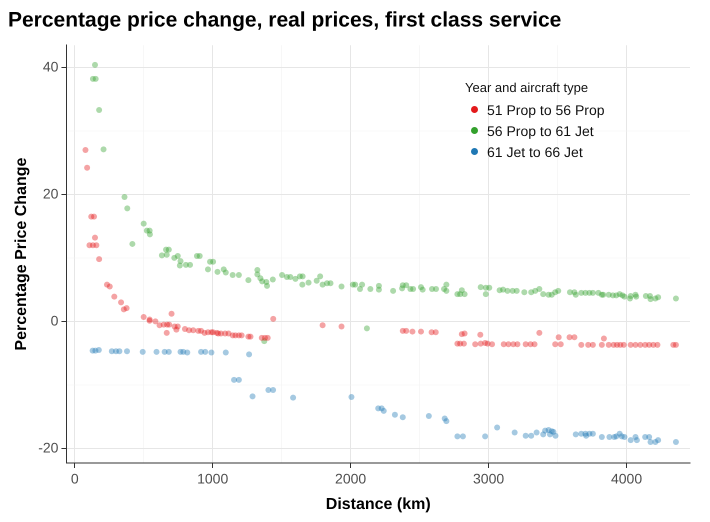 The image size is (710, 522). What do you see at coordinates (48, 447) in the screenshot?
I see `y-tick-label: -20` at bounding box center [48, 447].